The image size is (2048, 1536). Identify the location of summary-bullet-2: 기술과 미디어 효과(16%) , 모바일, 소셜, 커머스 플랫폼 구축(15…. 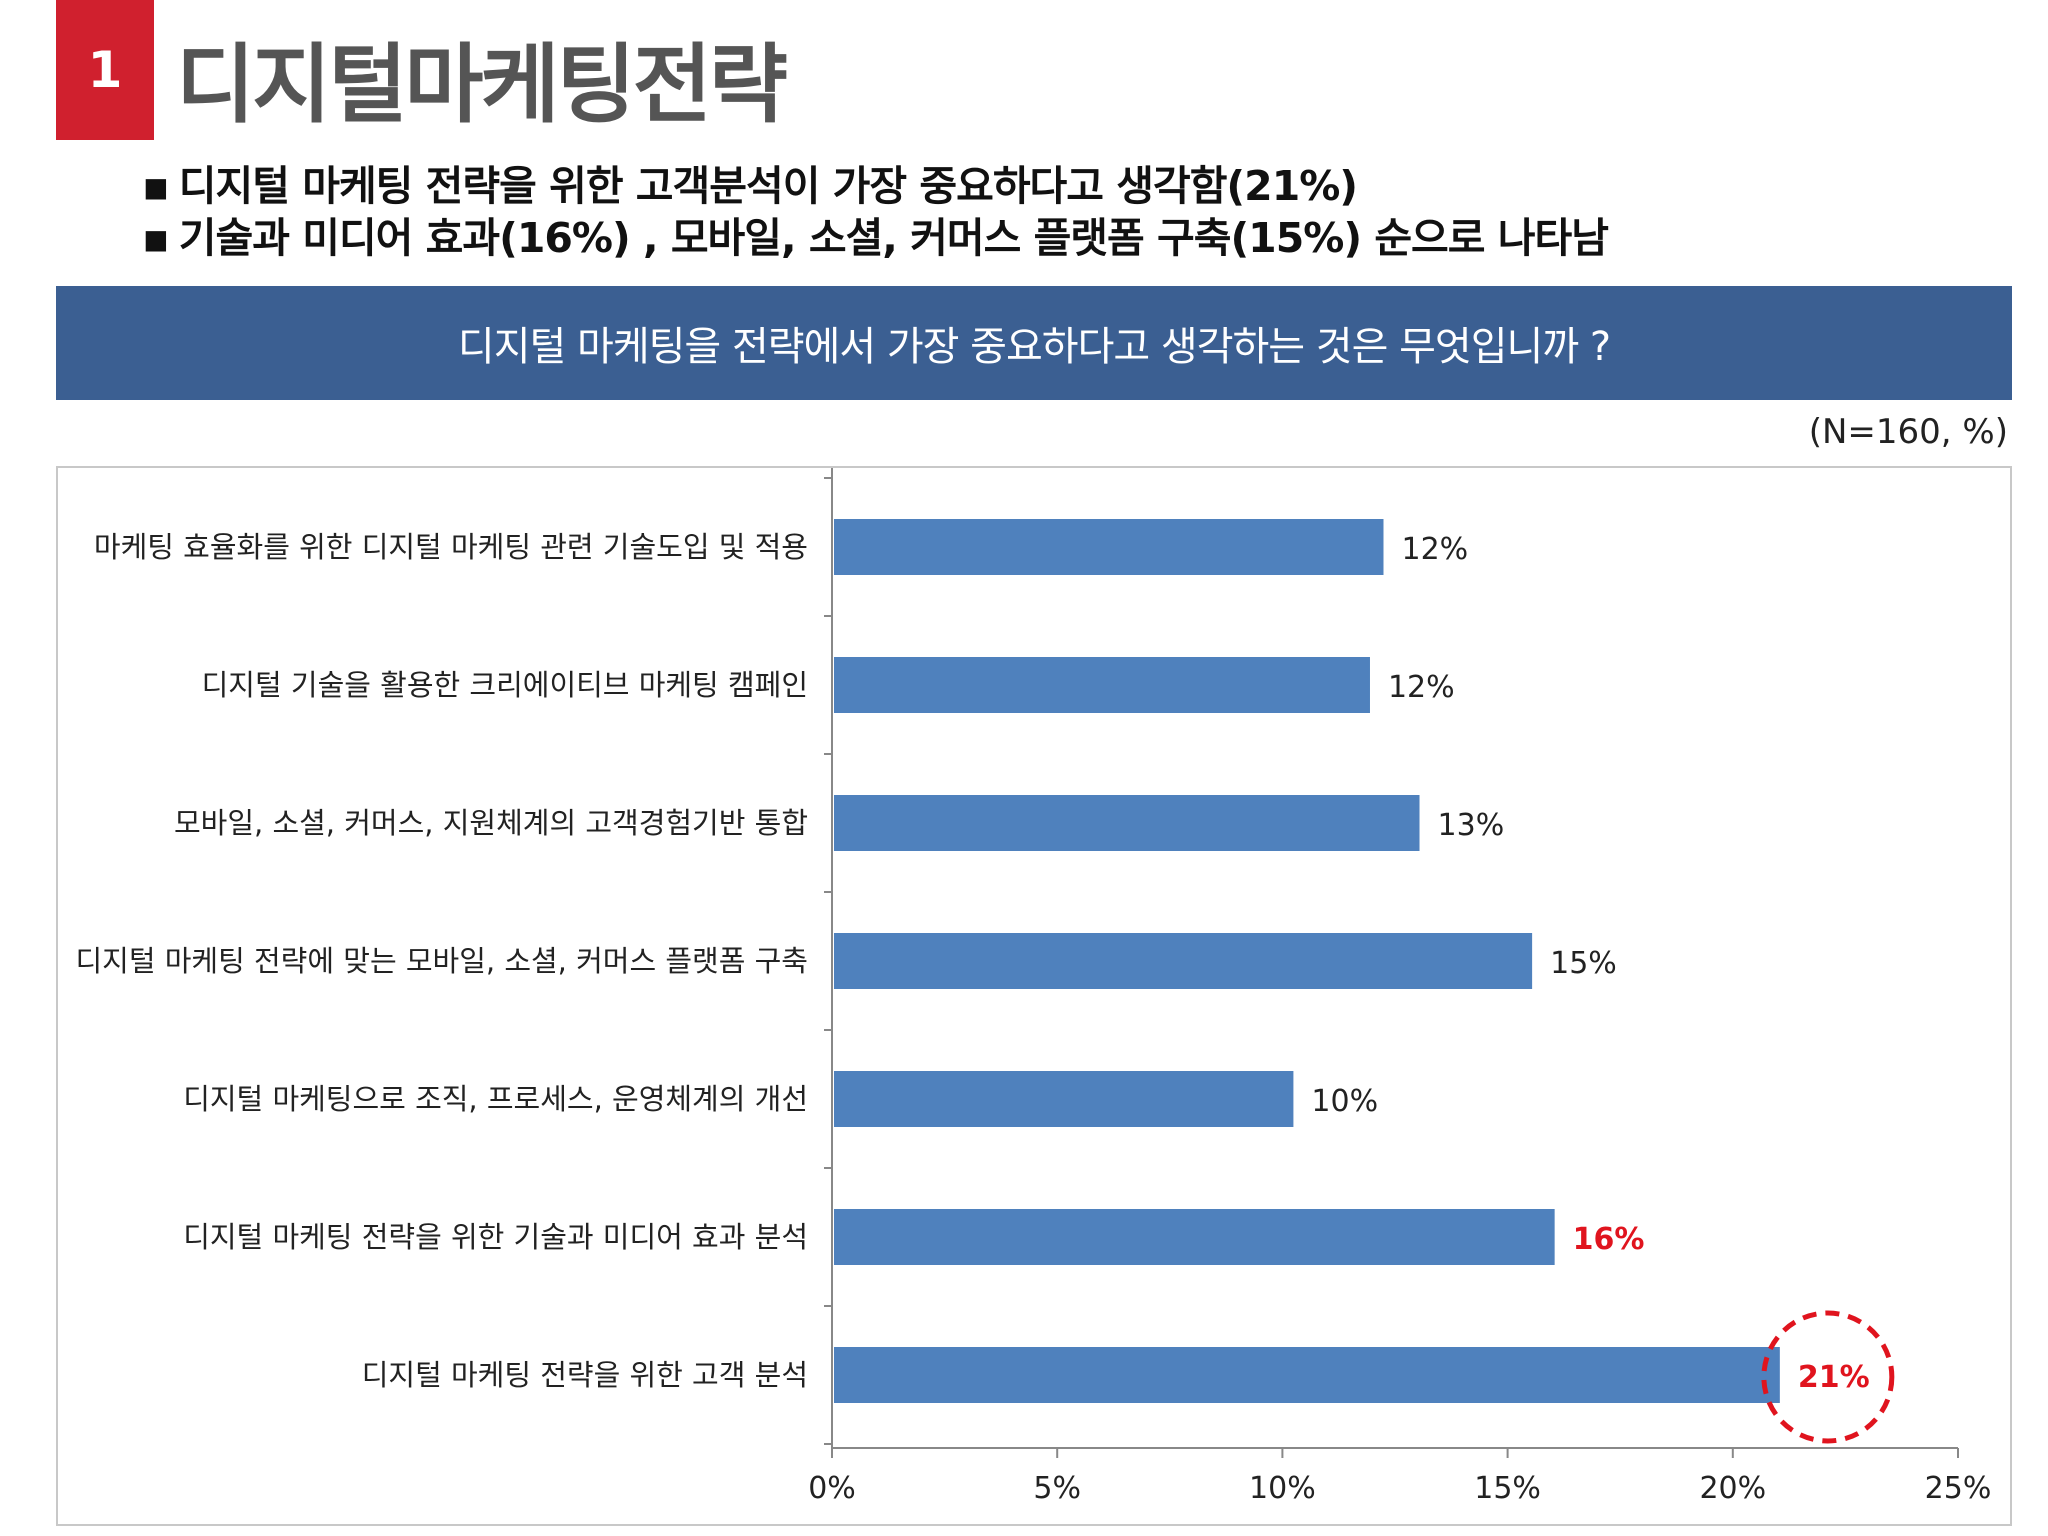
(875, 238).